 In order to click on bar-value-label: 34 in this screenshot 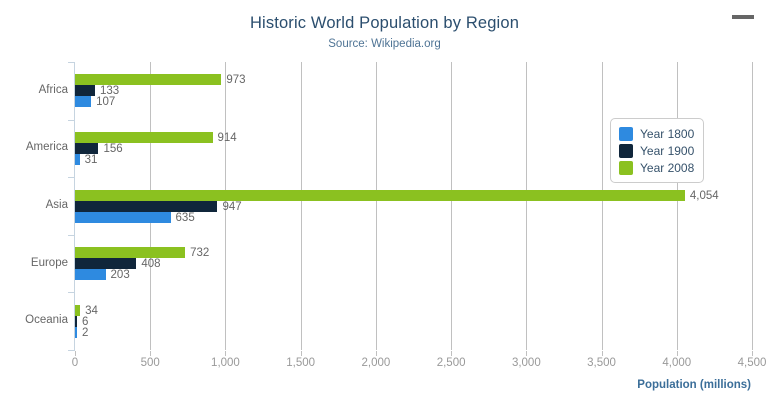, I will do `click(91, 310)`.